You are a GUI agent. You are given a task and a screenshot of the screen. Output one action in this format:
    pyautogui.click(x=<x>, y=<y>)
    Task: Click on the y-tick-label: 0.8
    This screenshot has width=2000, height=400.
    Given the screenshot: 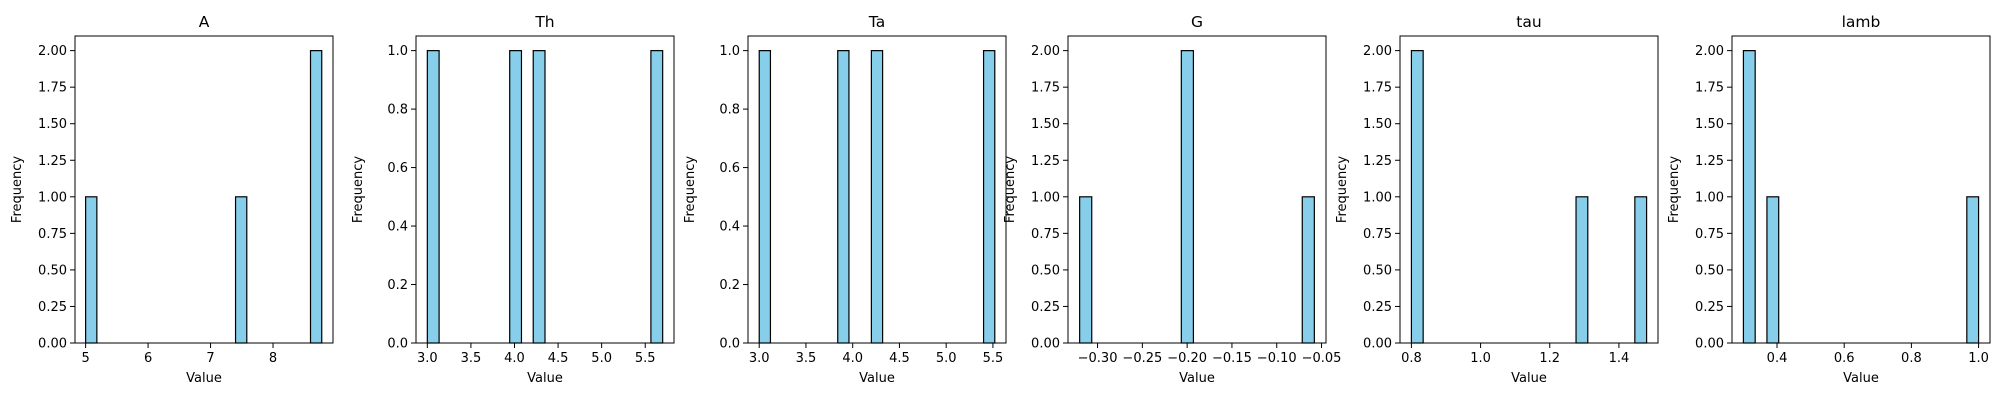 What is the action you would take?
    pyautogui.click(x=729, y=110)
    